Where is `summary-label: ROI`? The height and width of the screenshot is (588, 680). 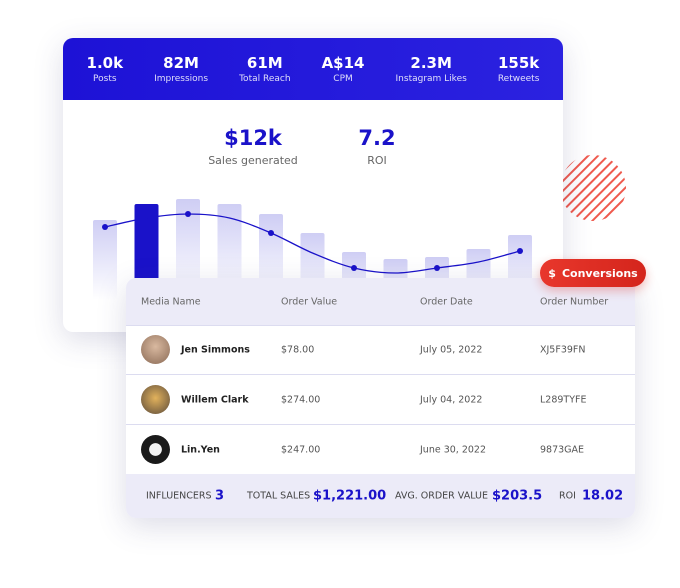 summary-label: ROI is located at coordinates (377, 160).